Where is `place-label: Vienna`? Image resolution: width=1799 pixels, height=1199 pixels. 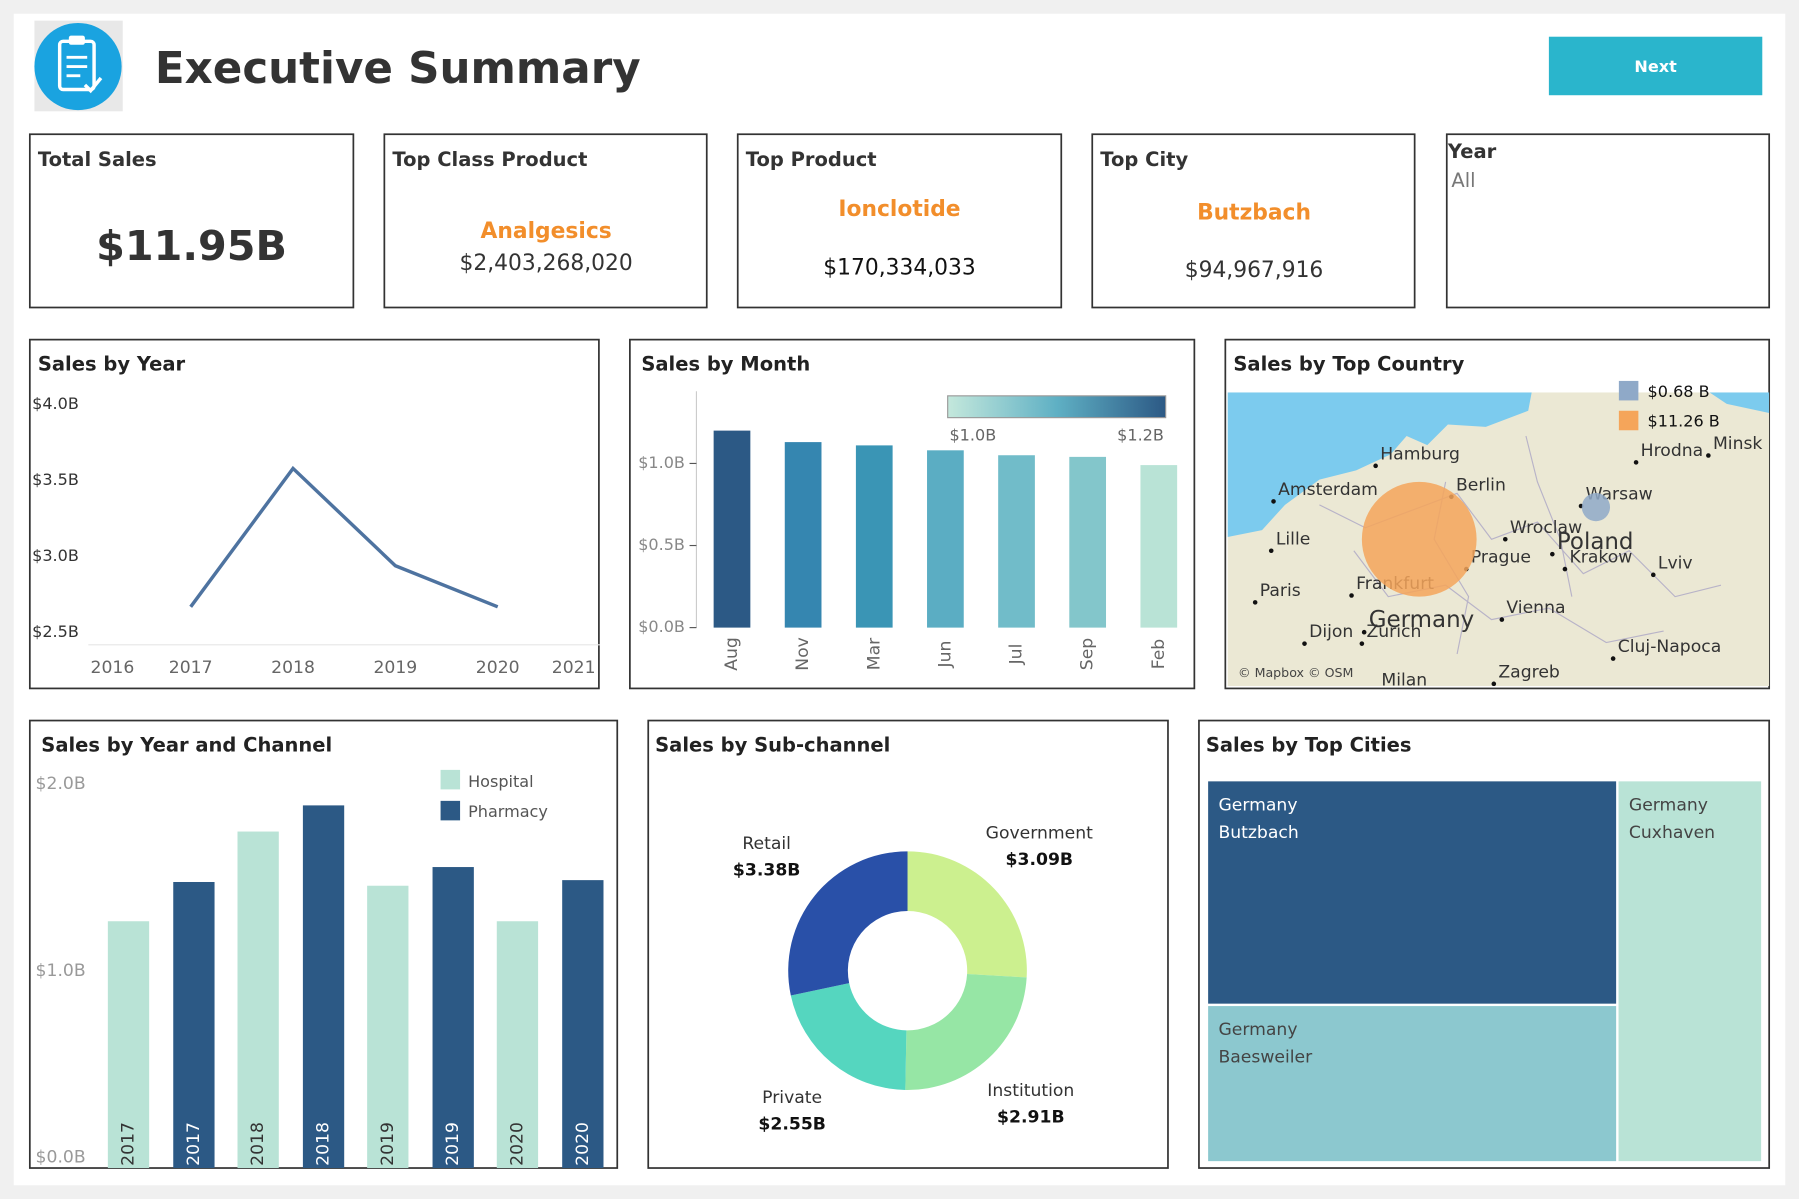
place-label: Vienna is located at coordinates (1535, 608).